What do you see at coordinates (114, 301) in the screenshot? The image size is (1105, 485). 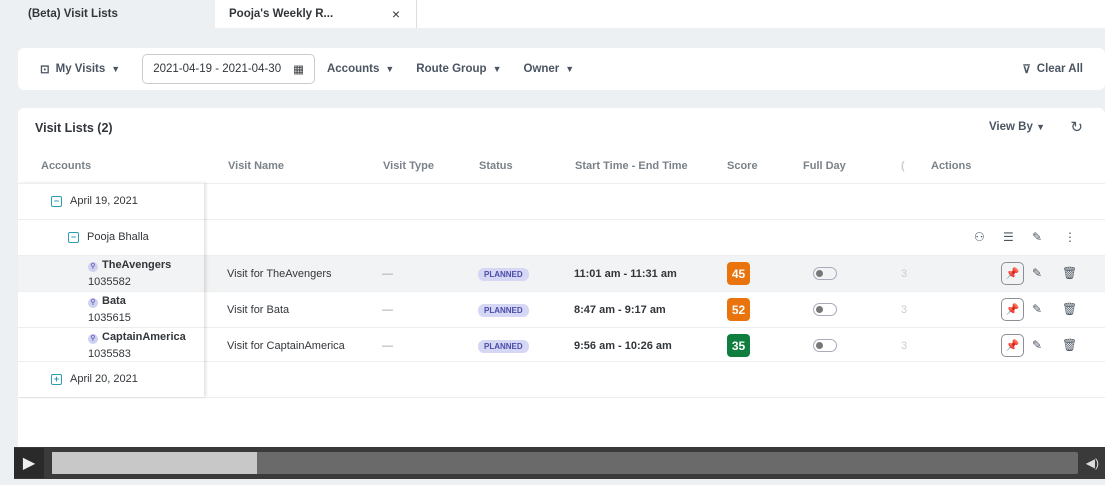 I see `account-name: Bata` at bounding box center [114, 301].